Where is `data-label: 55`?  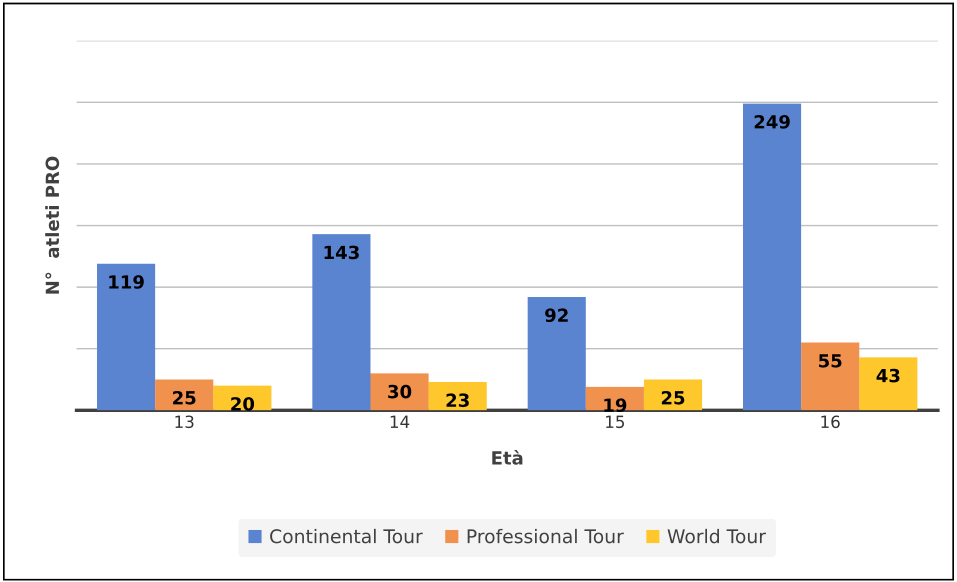
data-label: 55 is located at coordinates (830, 361).